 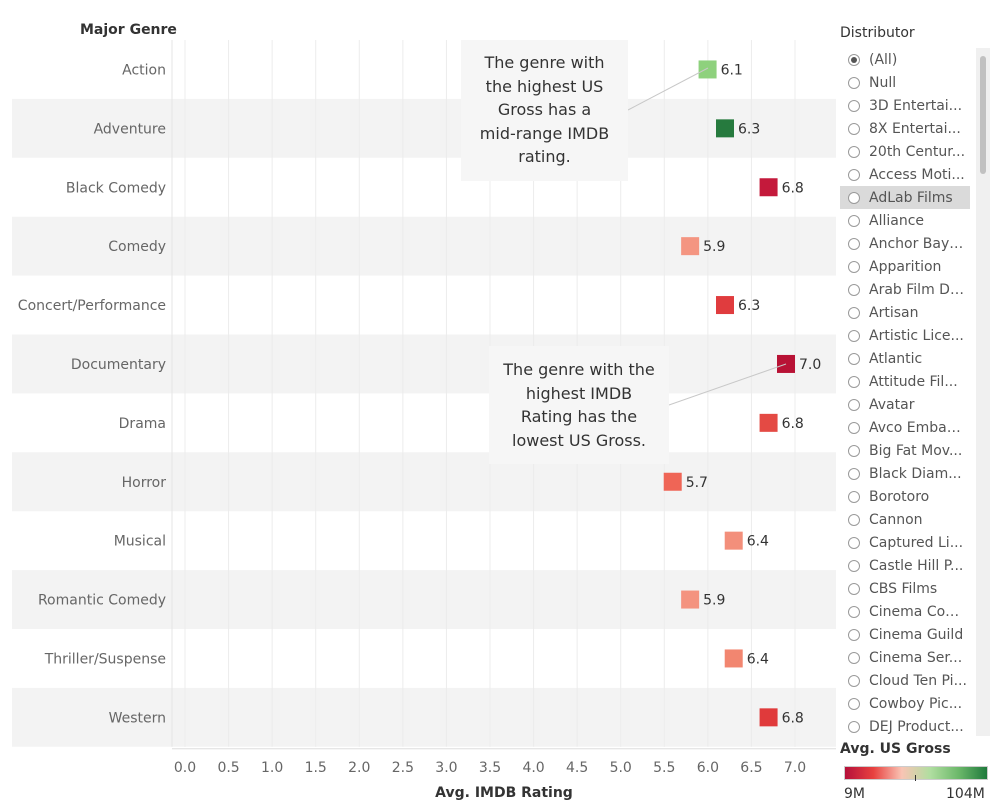 I want to click on data-label: 7.0, so click(x=810, y=365).